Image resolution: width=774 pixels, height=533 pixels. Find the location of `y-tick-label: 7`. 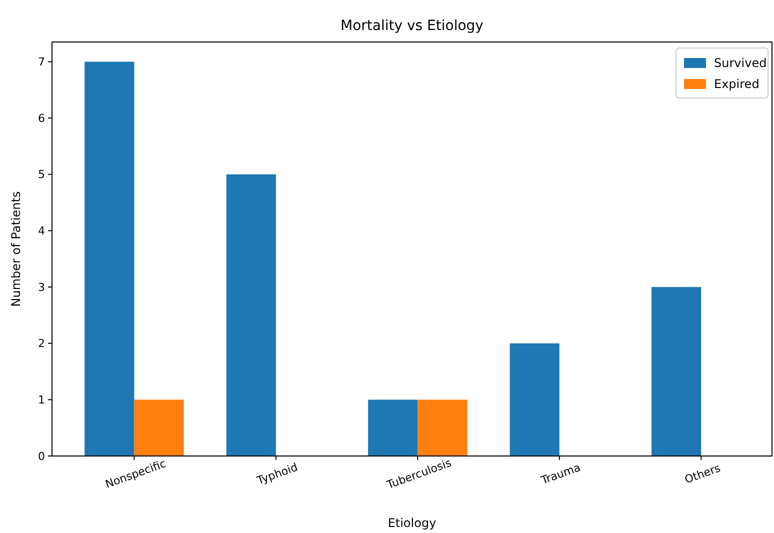

y-tick-label: 7 is located at coordinates (41, 62).